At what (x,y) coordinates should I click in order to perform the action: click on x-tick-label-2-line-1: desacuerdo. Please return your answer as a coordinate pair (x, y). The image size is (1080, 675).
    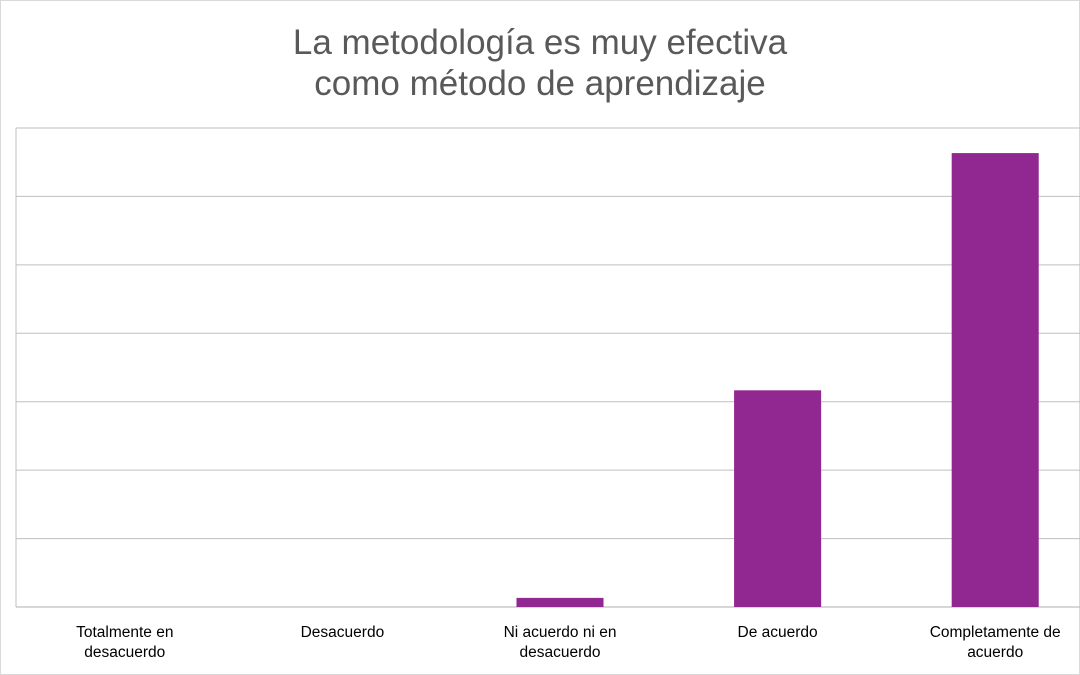
    Looking at the image, I should click on (559, 652).